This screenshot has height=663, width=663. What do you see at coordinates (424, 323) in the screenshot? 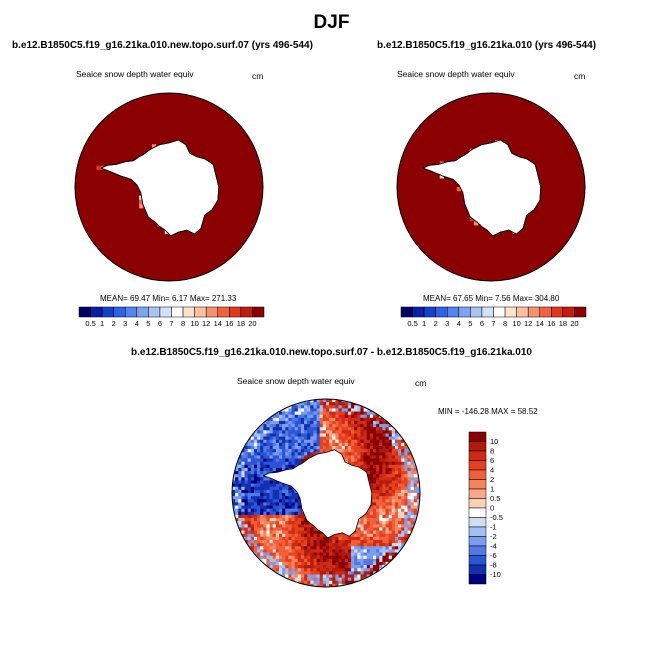
I see `panel2-colorbar-tick-label: 1` at bounding box center [424, 323].